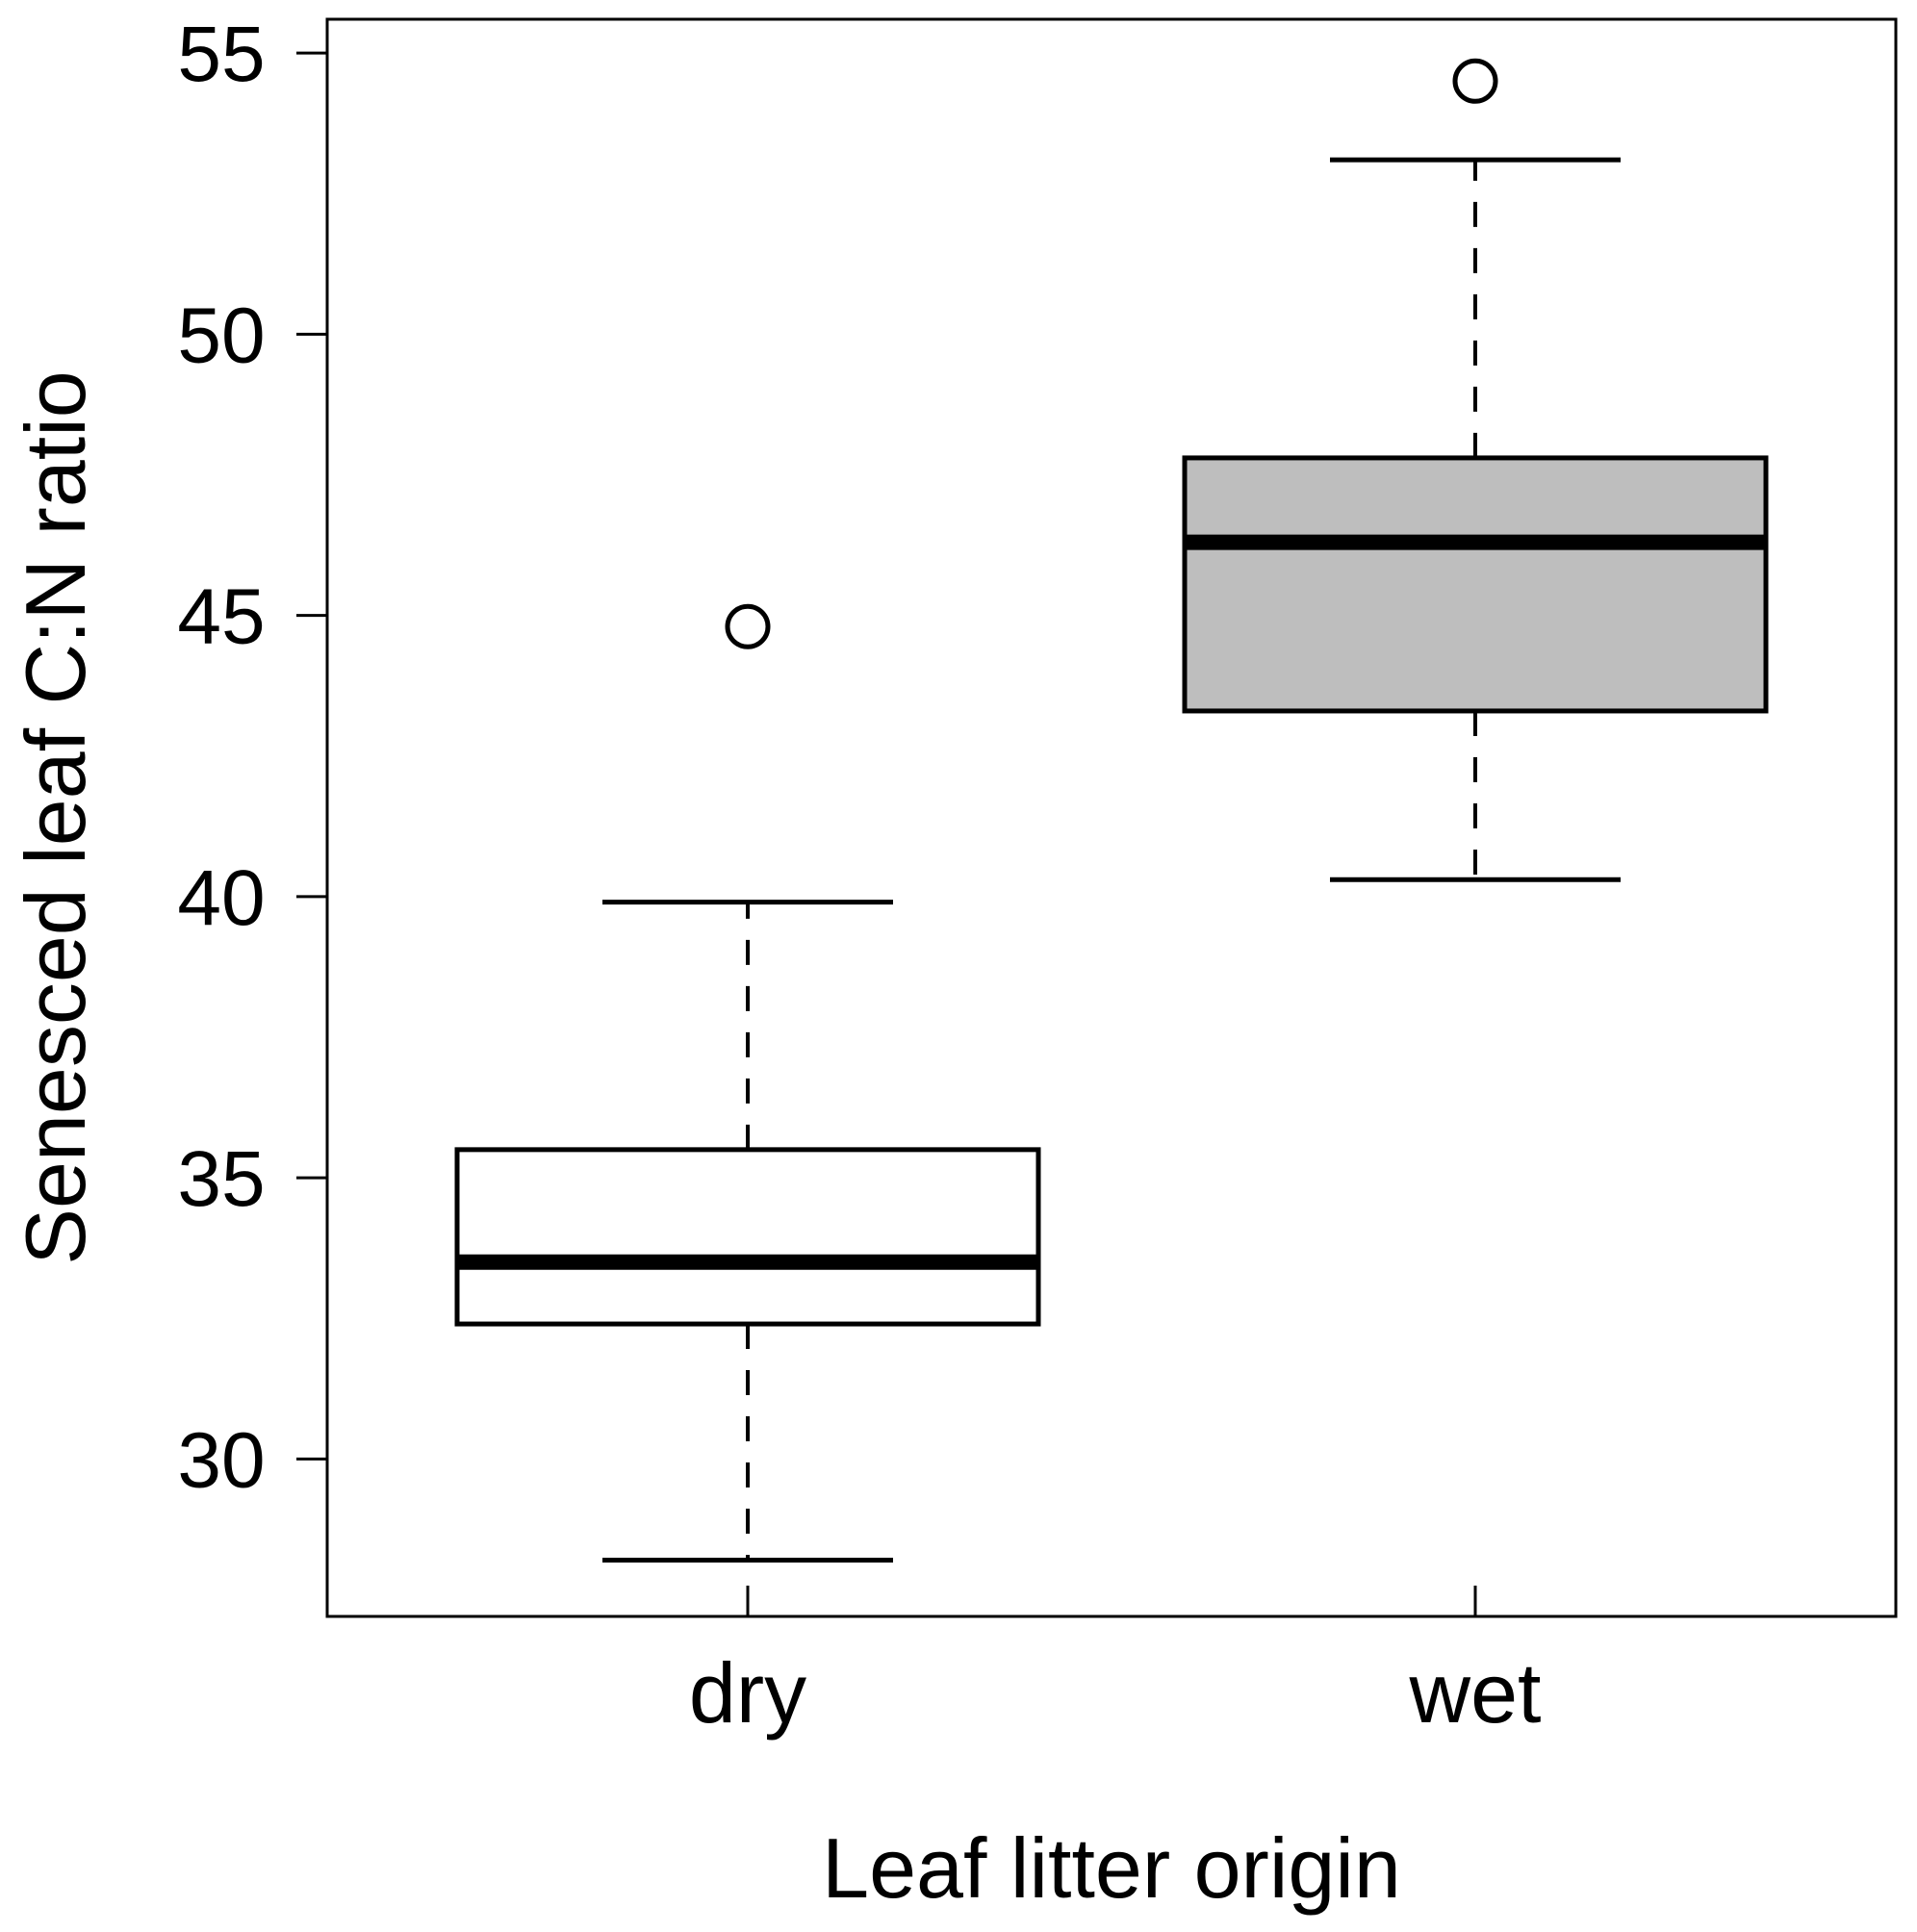  Describe the element at coordinates (55, 817) in the screenshot. I see `y-axis-label: Senesced leaf C:N ratio` at that location.